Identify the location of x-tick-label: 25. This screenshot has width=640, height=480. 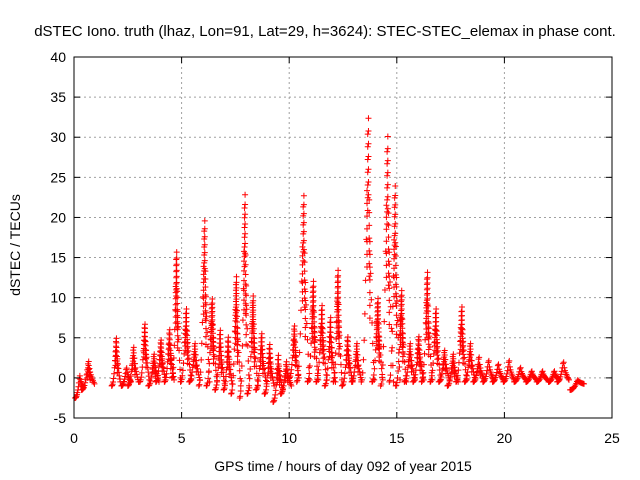
(612, 438).